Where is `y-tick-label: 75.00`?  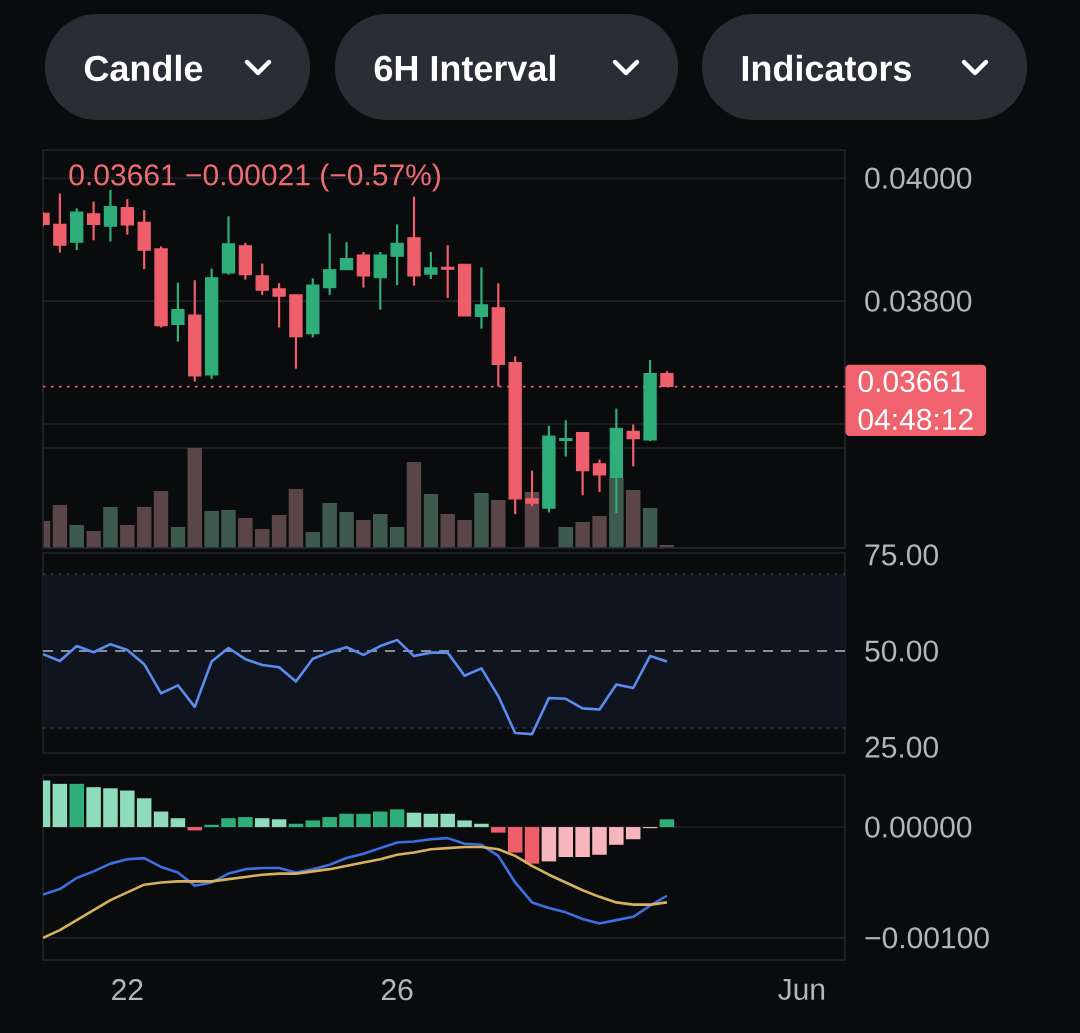 y-tick-label: 75.00 is located at coordinates (901, 555).